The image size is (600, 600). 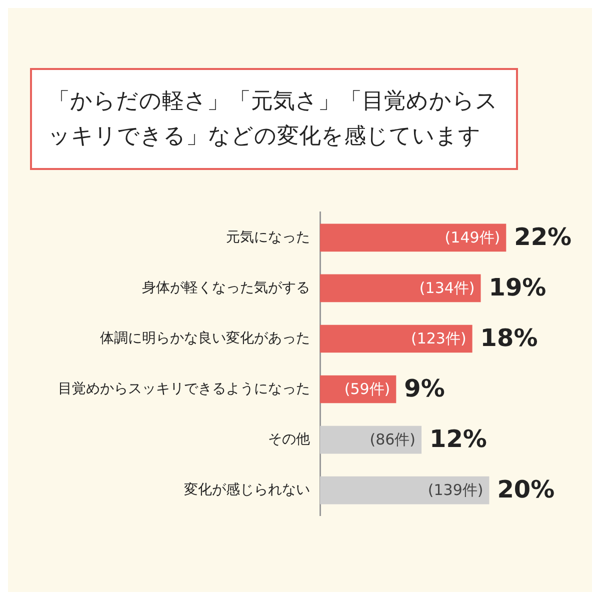 I want to click on data-label: 22%, so click(x=543, y=237).